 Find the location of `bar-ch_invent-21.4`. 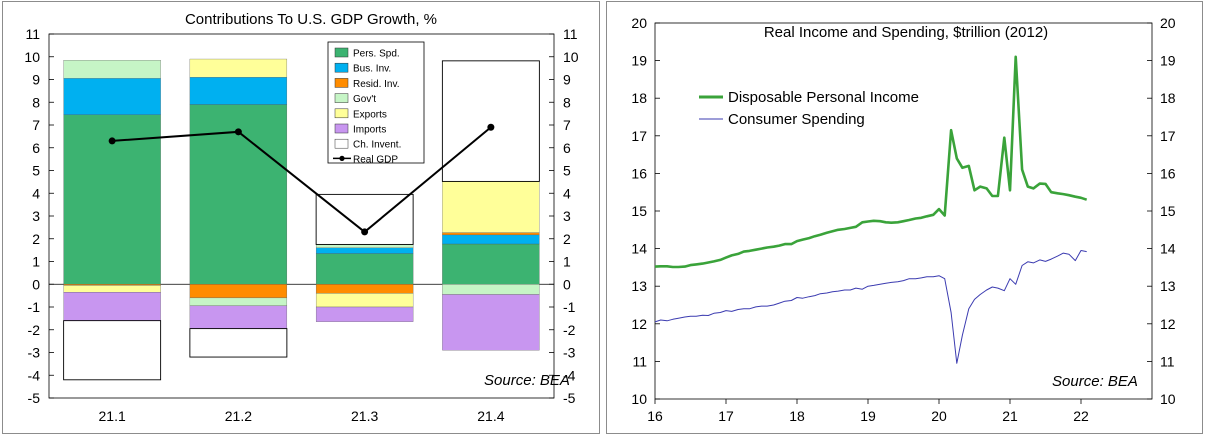

bar-ch_invent-21.4 is located at coordinates (490, 121).